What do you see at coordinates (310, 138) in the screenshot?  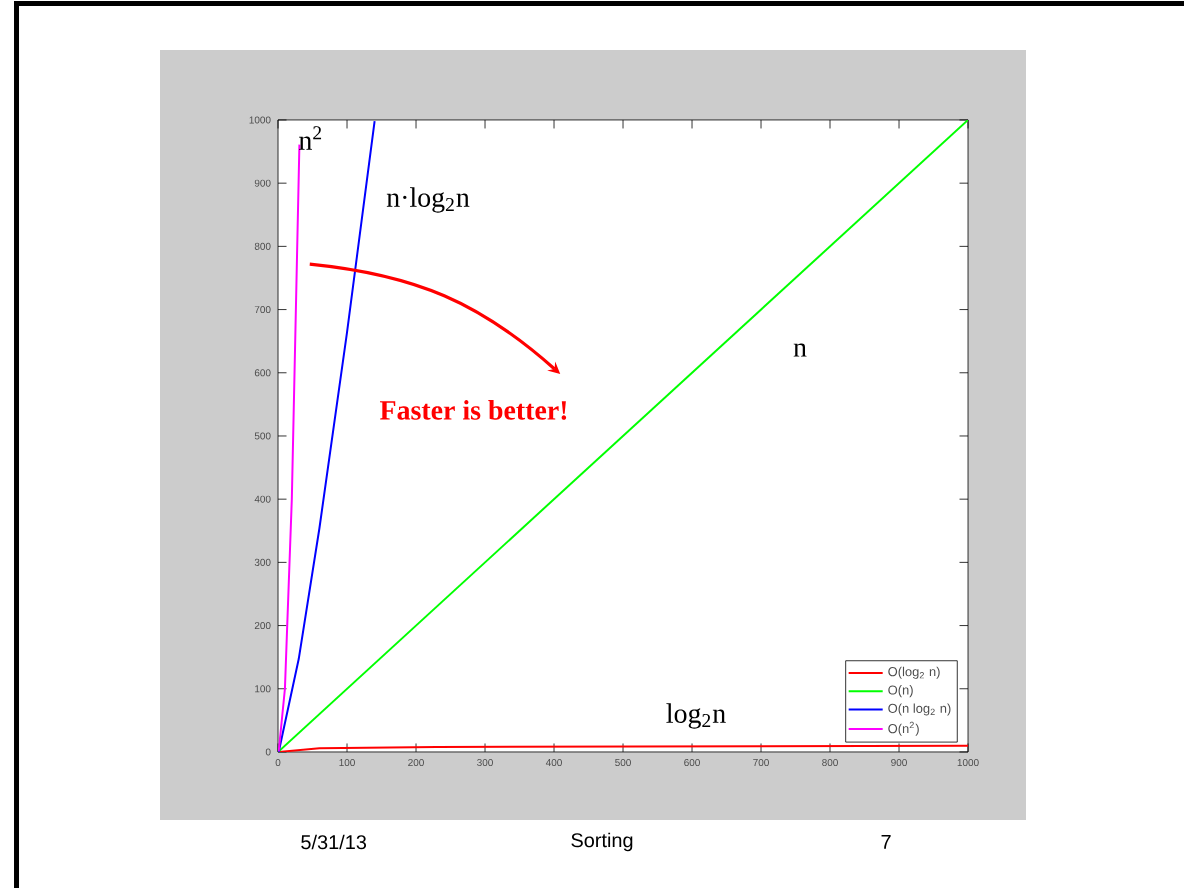 I see `annotation: n$^{2}$` at bounding box center [310, 138].